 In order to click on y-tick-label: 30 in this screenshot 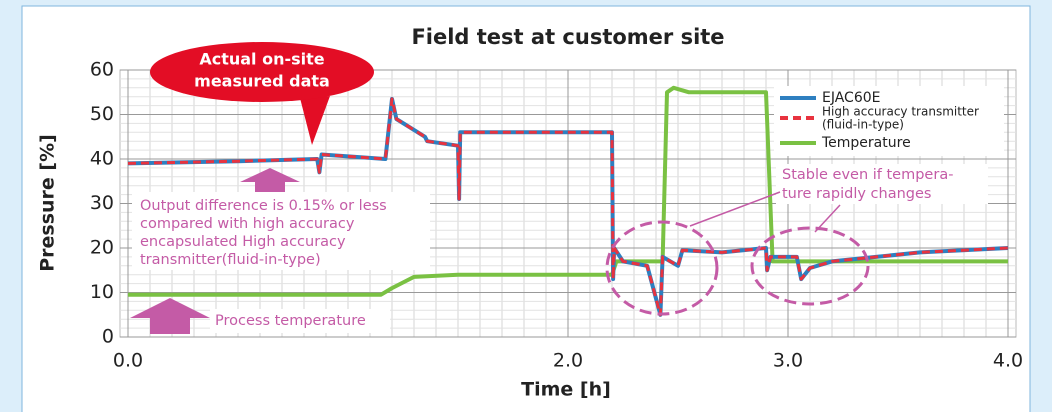, I will do `click(102, 203)`.